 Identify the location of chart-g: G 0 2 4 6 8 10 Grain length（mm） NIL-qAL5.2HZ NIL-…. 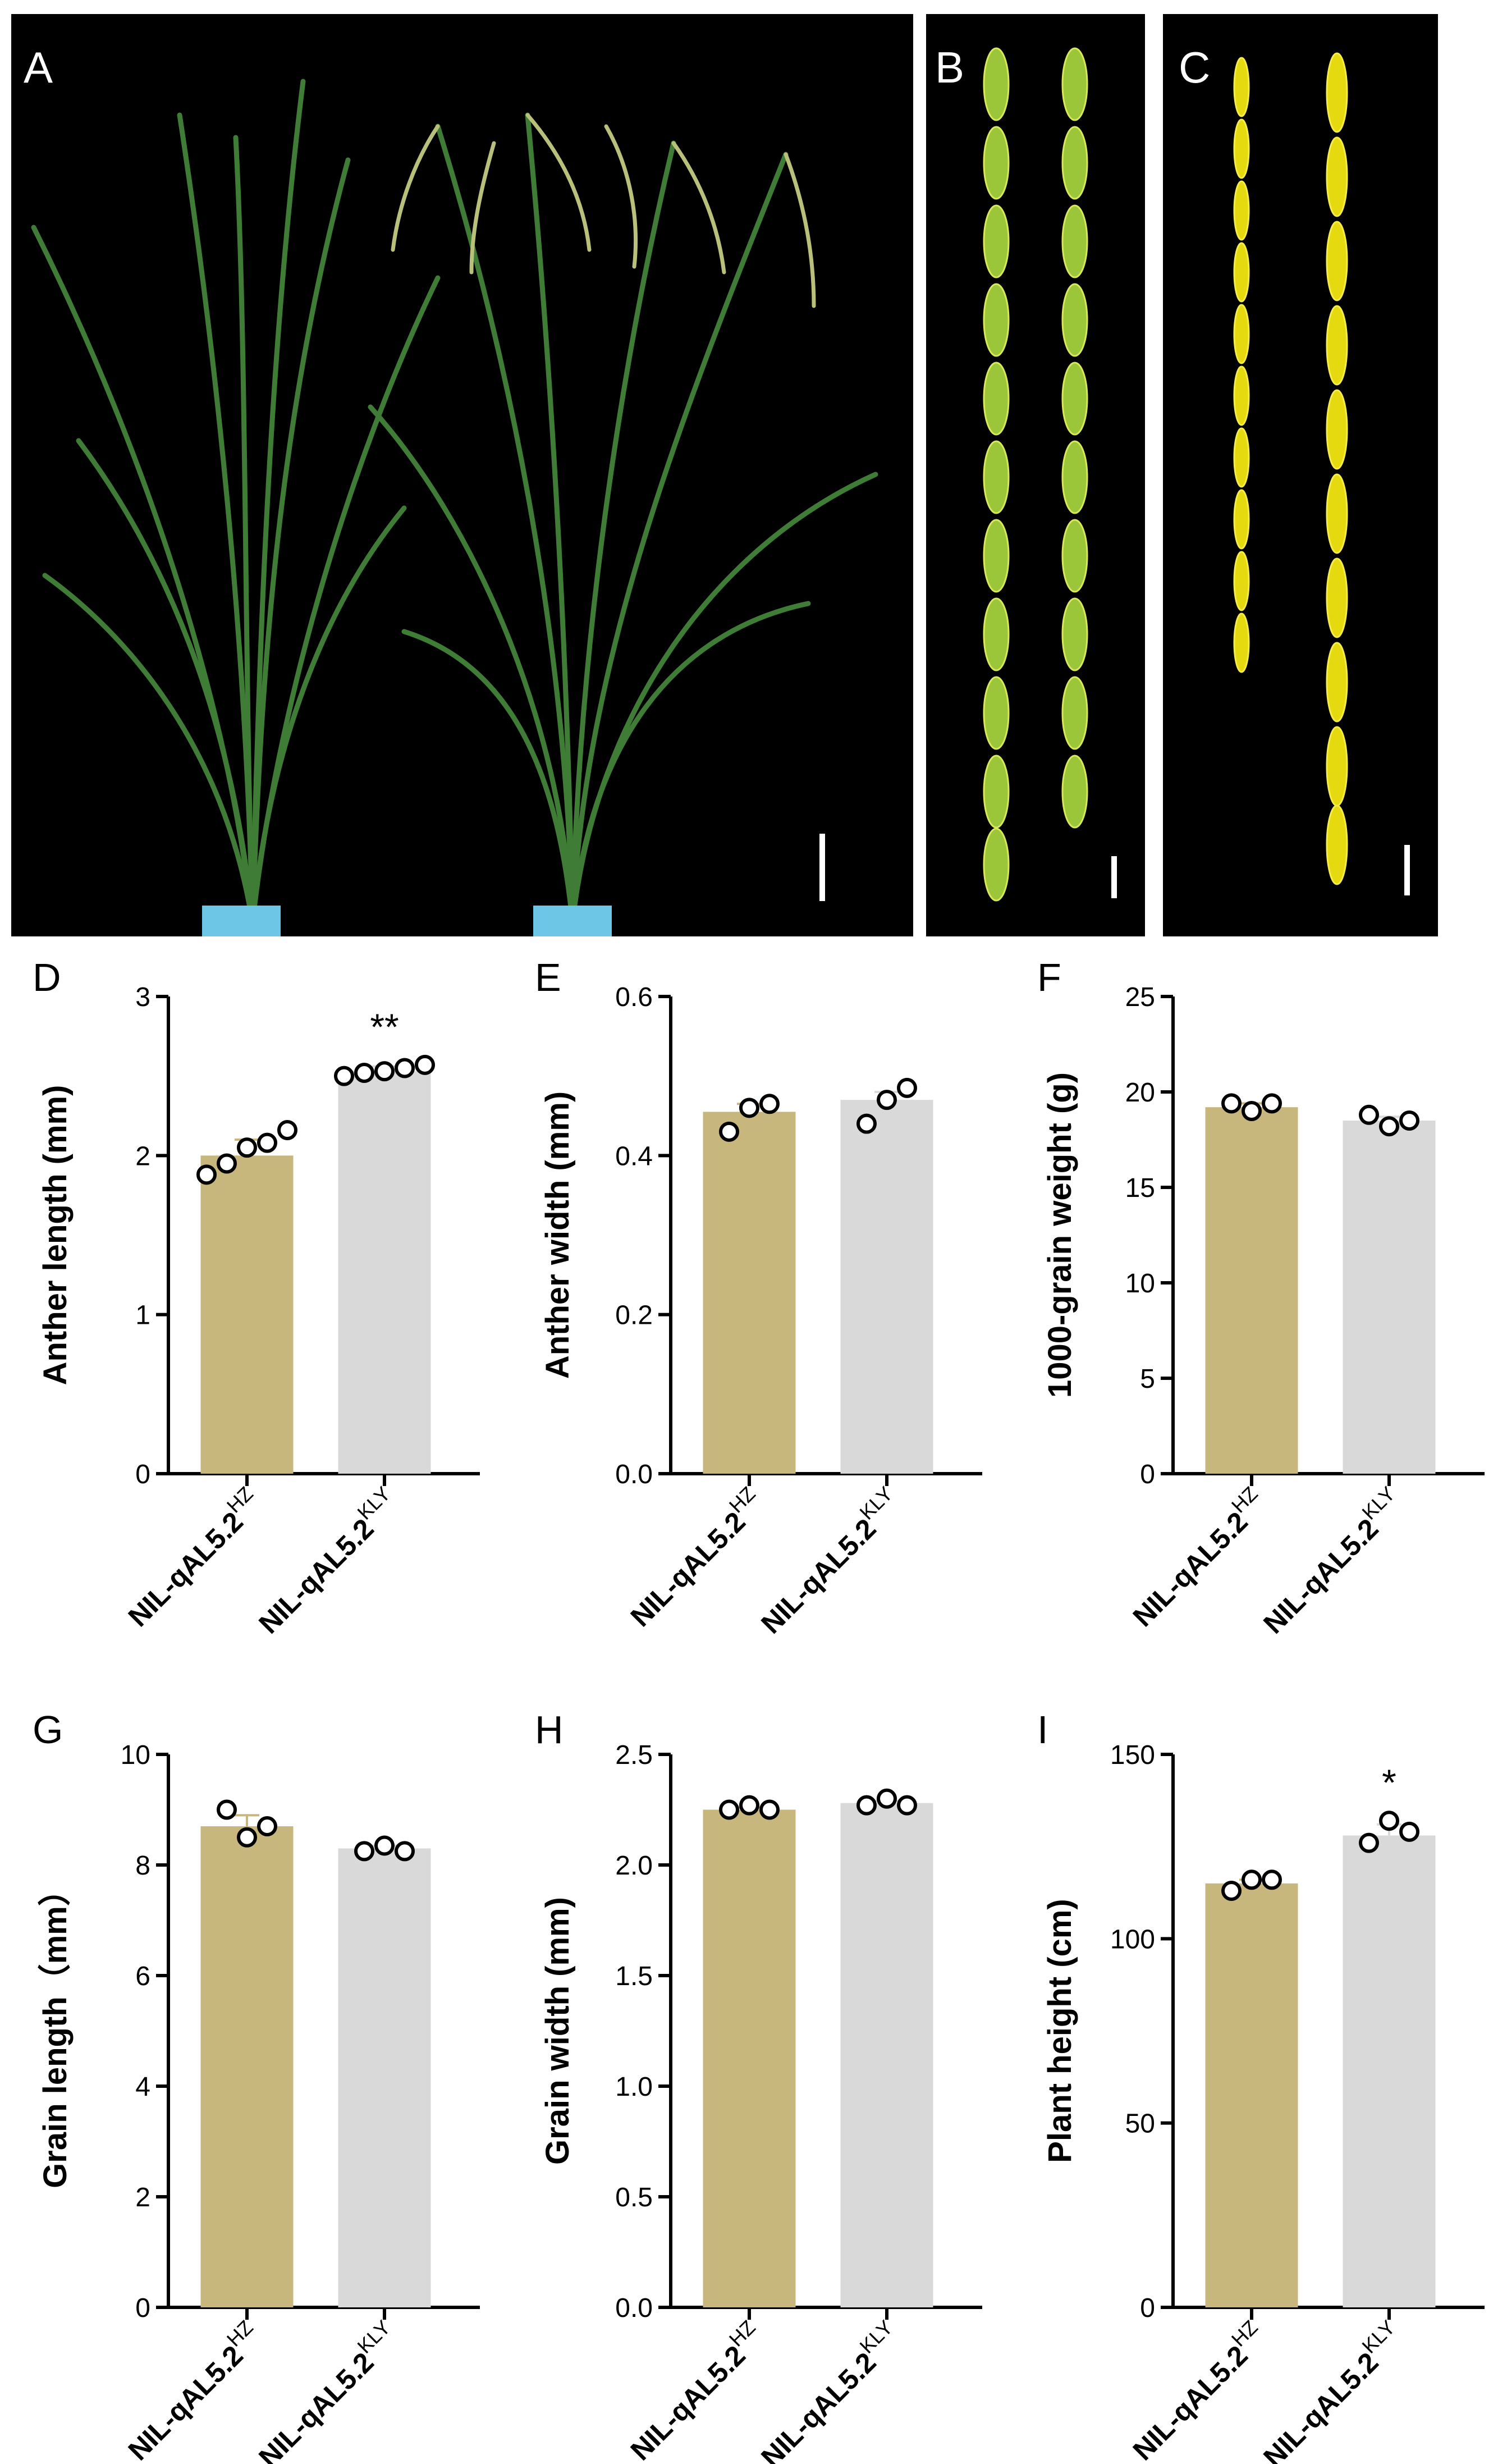
(251, 2079).